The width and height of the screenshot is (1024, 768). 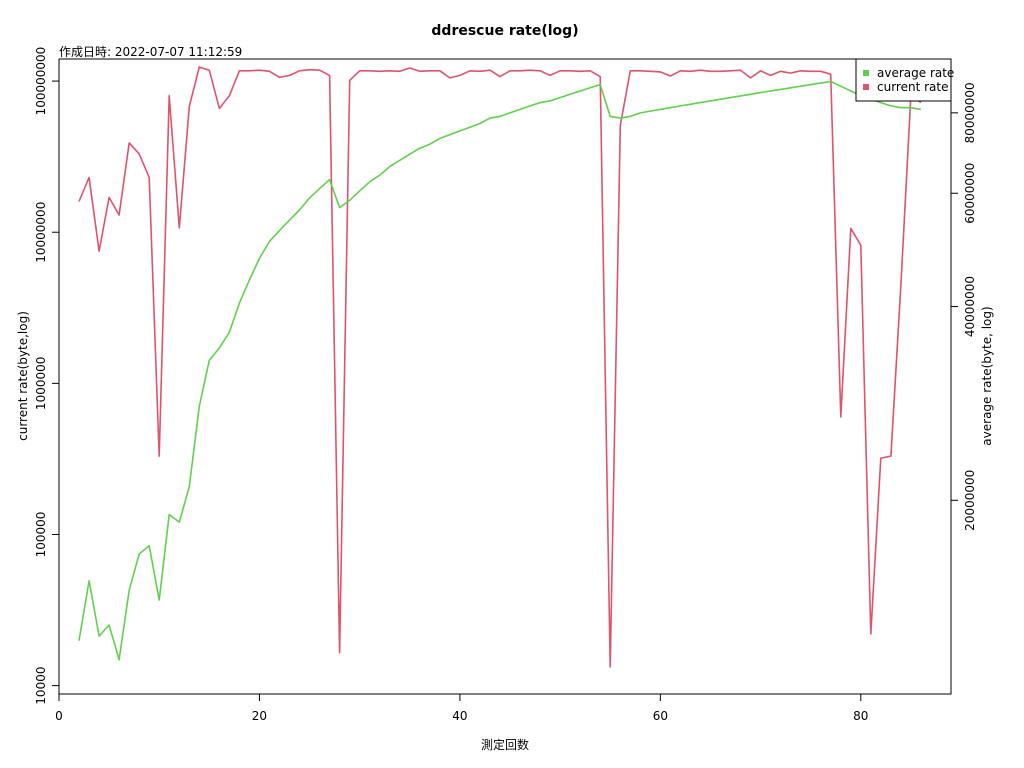 I want to click on y-right-tick-label: 40000000, so click(x=970, y=306).